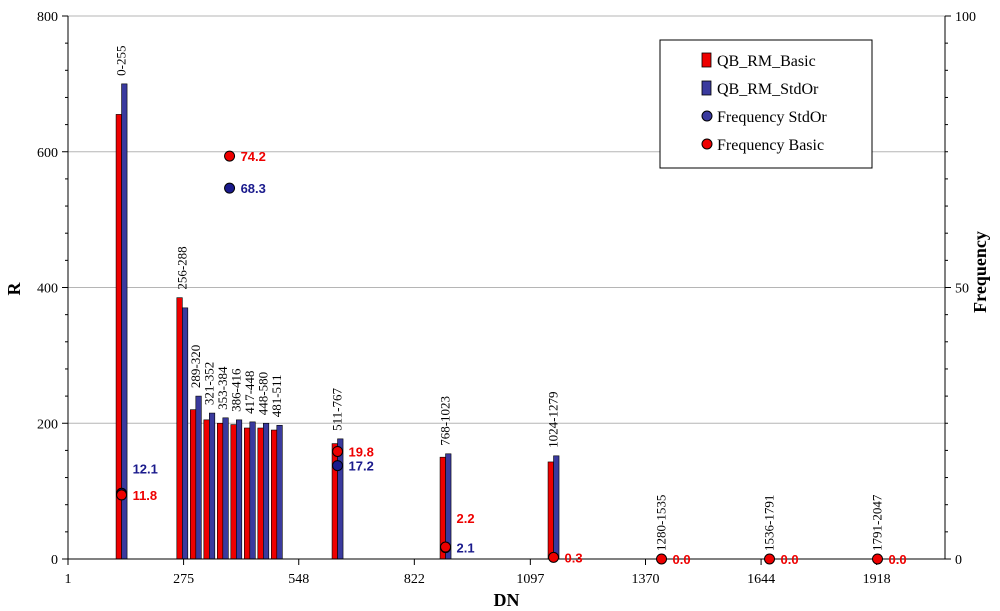 The width and height of the screenshot is (1000, 611). I want to click on bin-label-768-1023: 768-1023, so click(445, 421).